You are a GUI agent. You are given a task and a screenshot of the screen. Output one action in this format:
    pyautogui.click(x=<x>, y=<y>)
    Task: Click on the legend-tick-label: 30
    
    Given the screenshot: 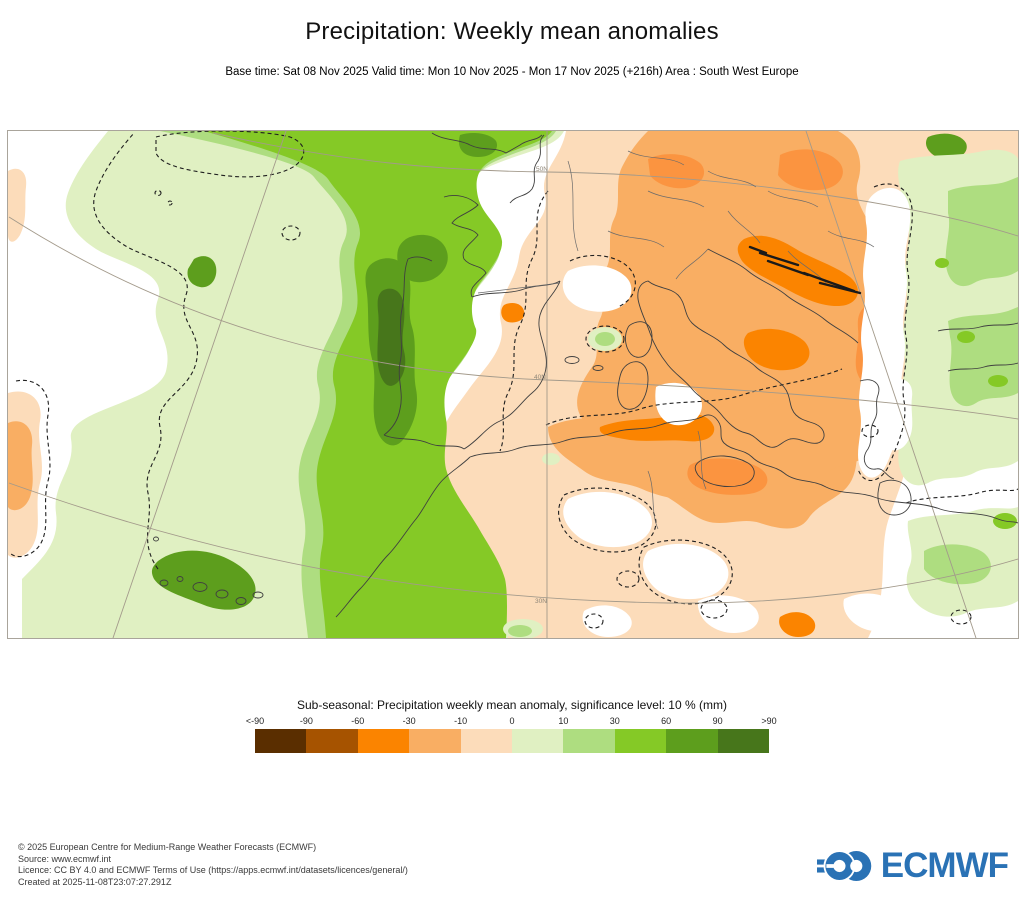 What is the action you would take?
    pyautogui.click(x=614, y=721)
    